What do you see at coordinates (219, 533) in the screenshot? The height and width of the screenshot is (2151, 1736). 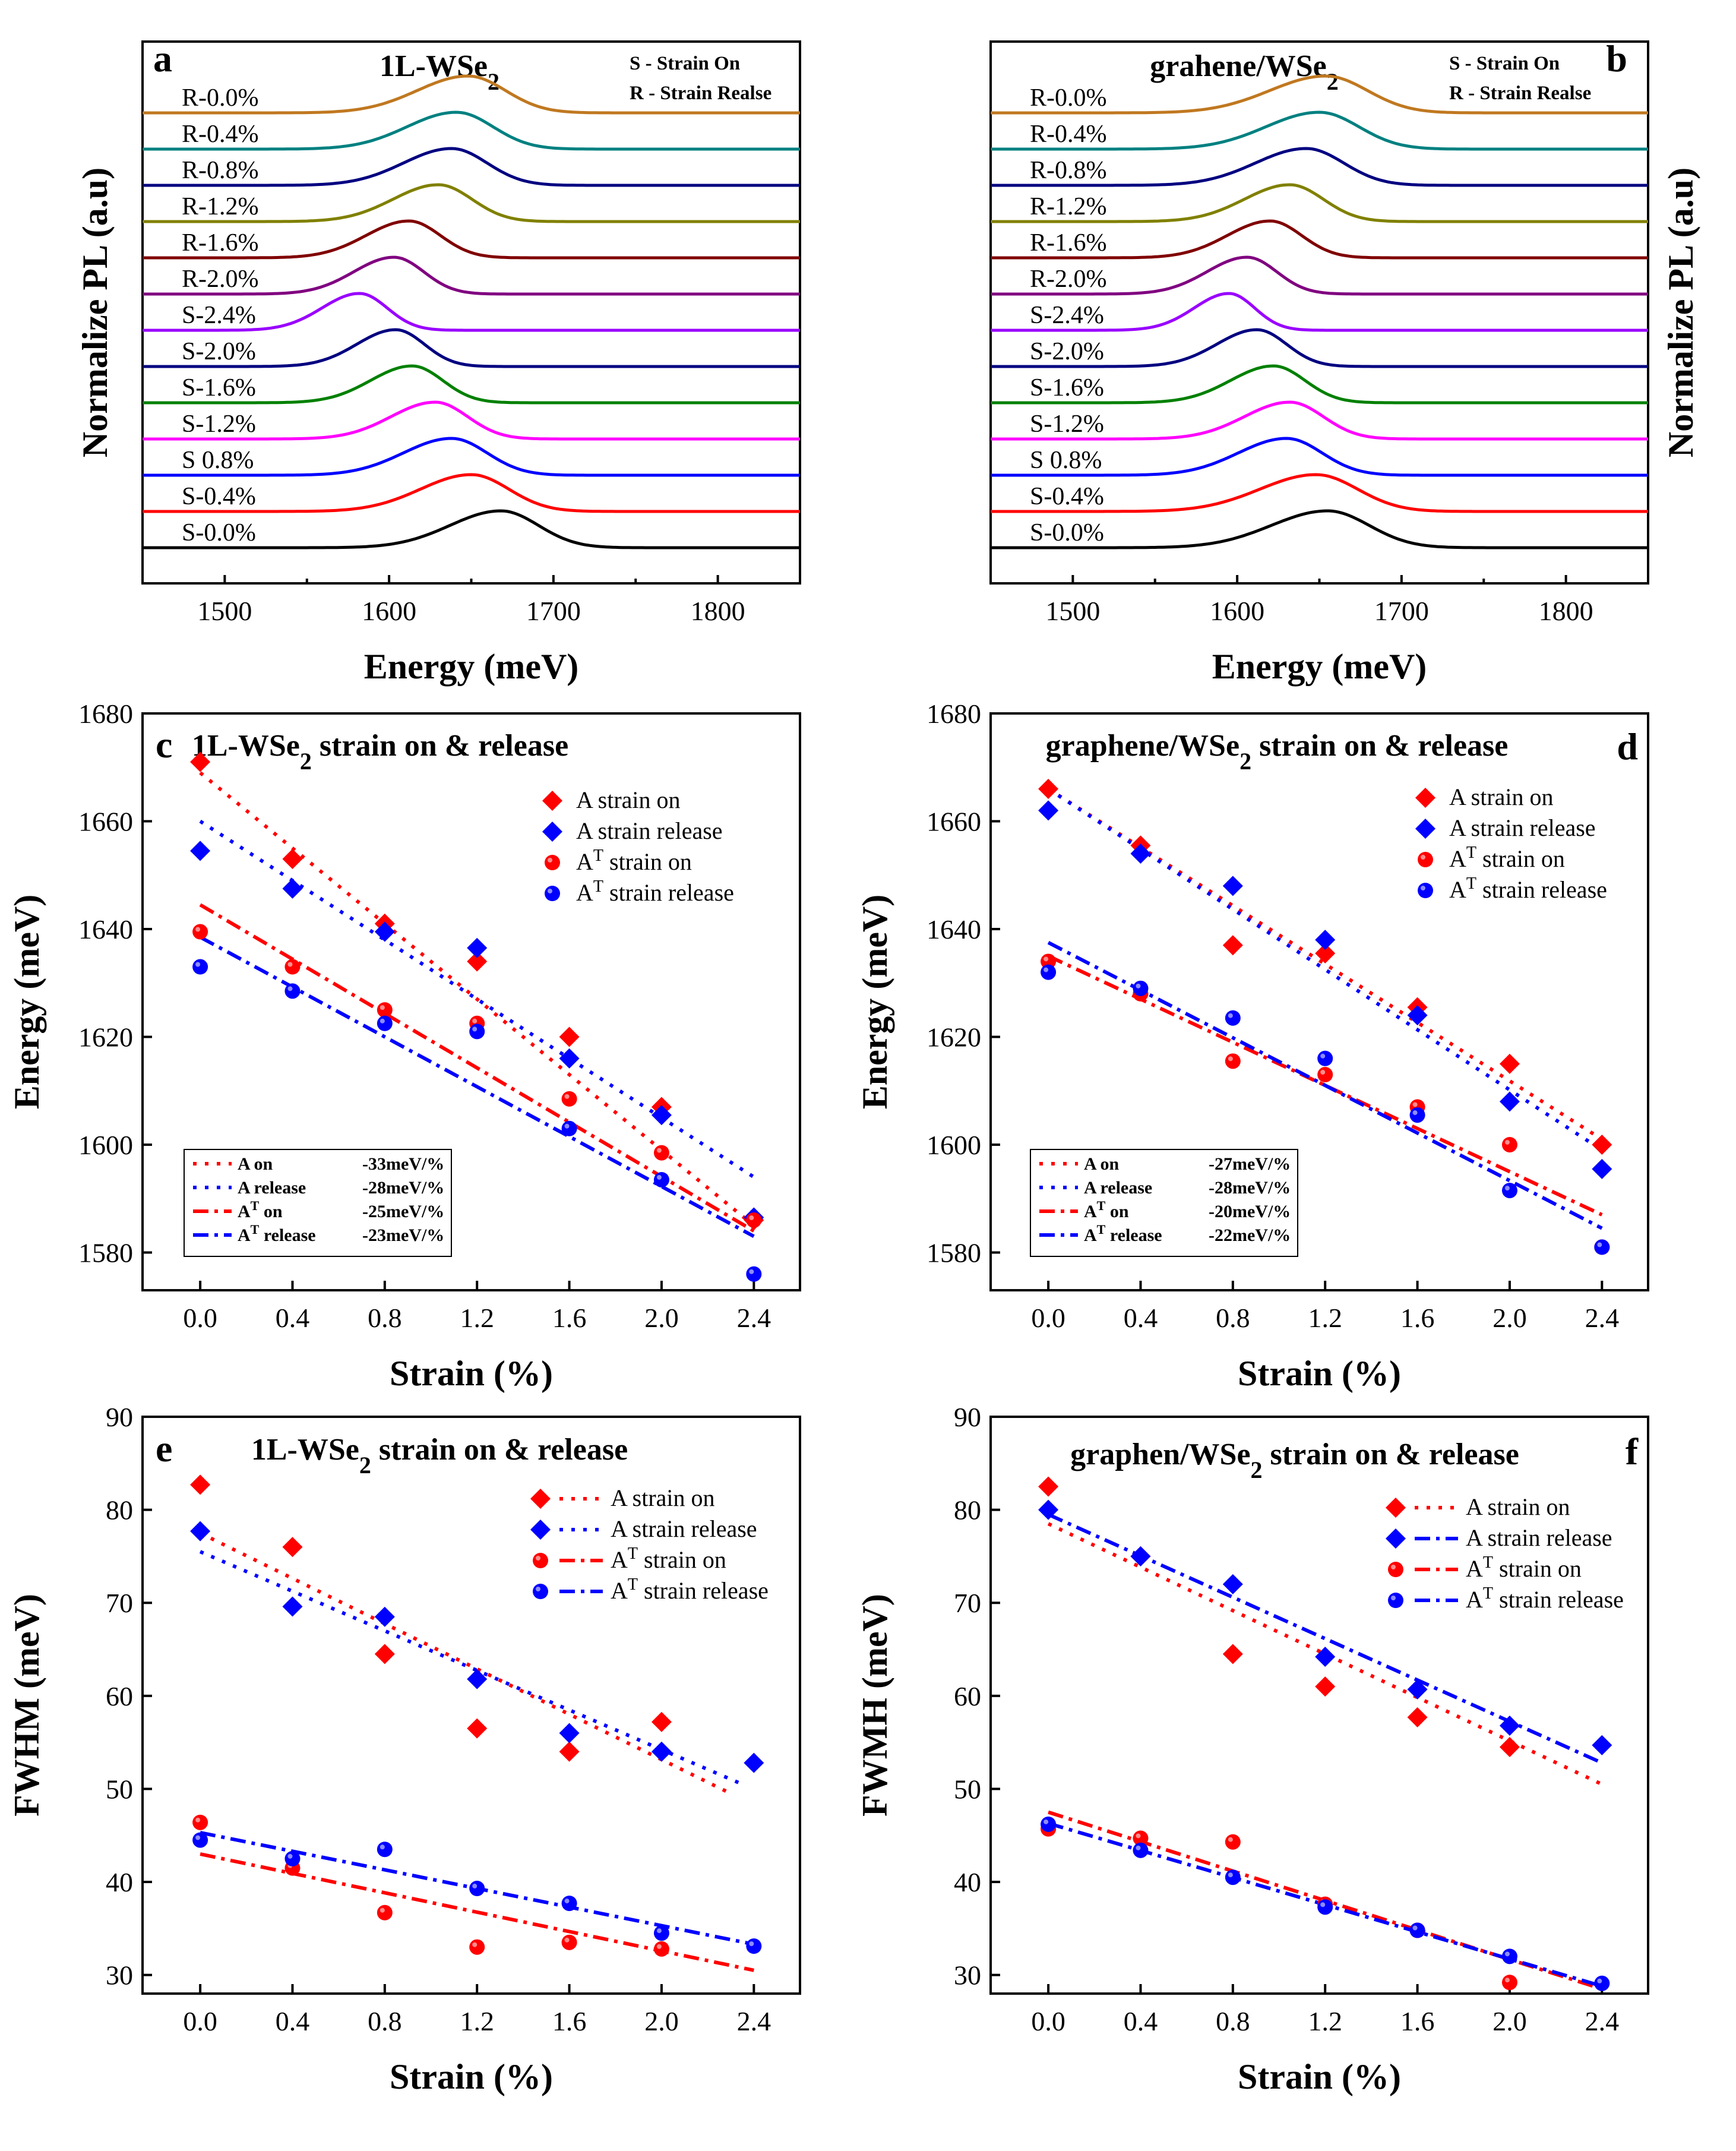 I see `spectrum-label: S-0.0%` at bounding box center [219, 533].